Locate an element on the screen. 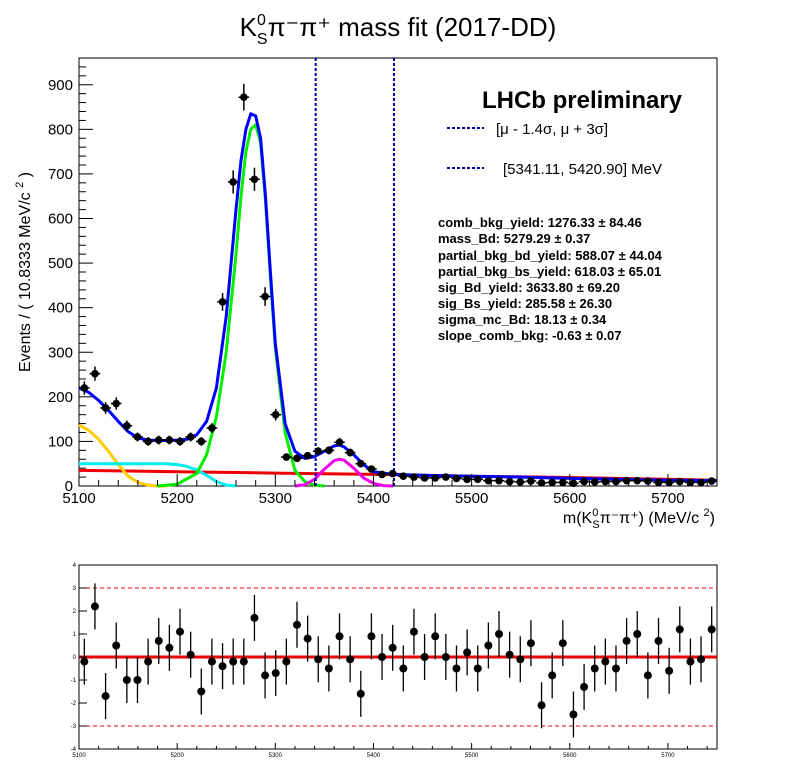 Image resolution: width=796 pixels, height=772 pixels. fit-y-tick-label: 800 is located at coordinates (60, 129).